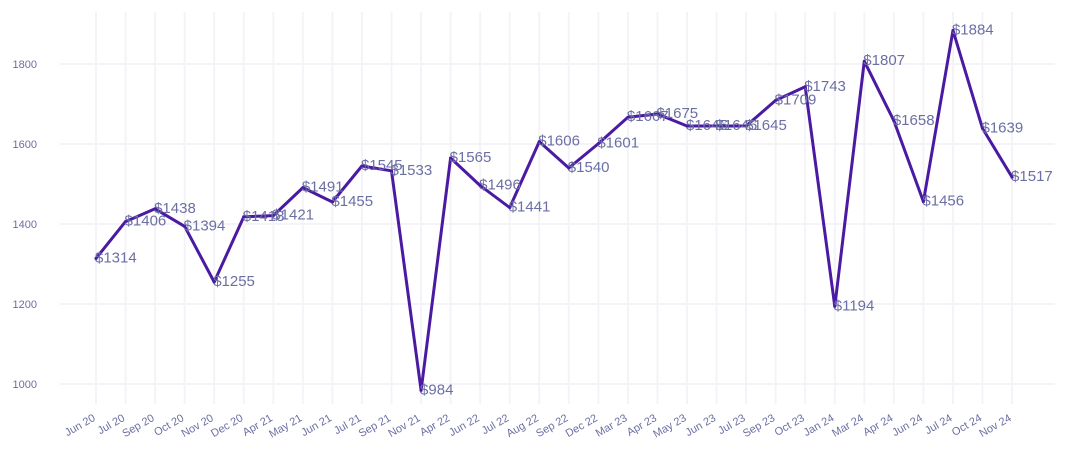  I want to click on data-label: $984, so click(436, 389).